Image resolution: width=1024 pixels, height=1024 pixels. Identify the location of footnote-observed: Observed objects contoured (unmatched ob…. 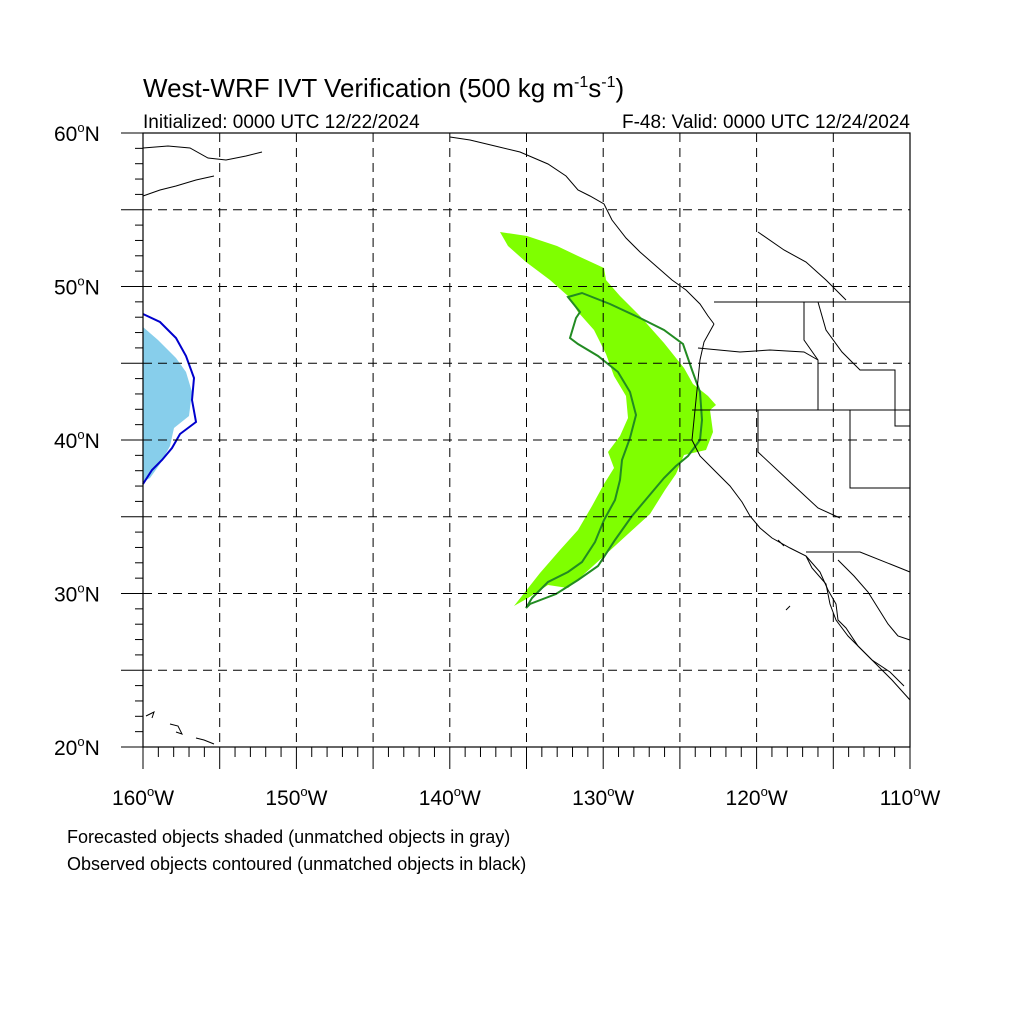
(296, 864).